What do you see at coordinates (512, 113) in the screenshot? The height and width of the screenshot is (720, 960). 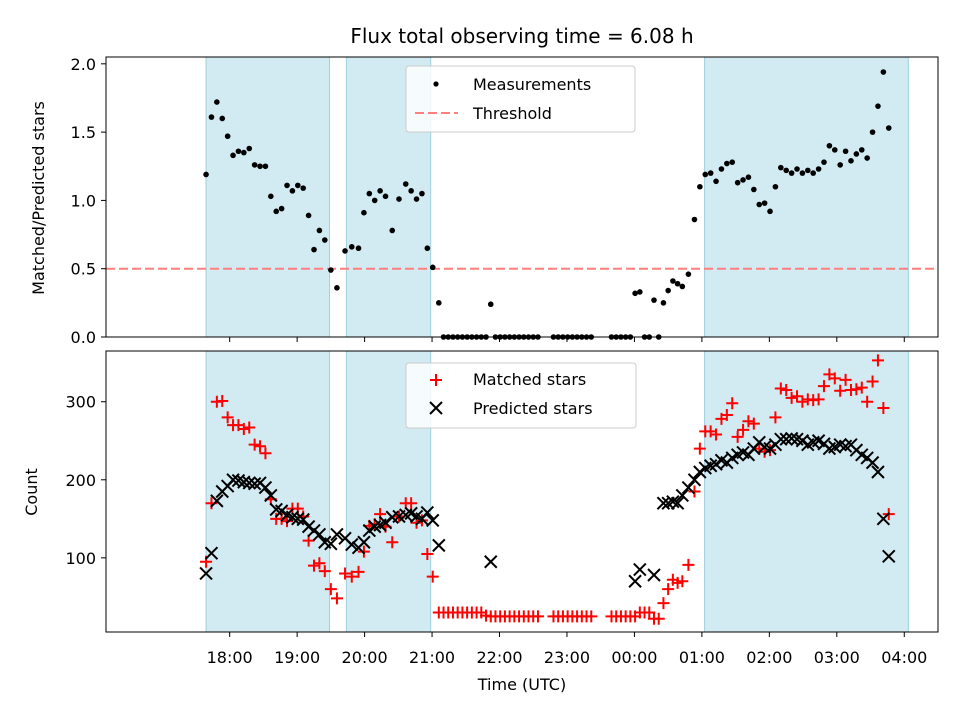 I see `legend-threshold-label: Threshold` at bounding box center [512, 113].